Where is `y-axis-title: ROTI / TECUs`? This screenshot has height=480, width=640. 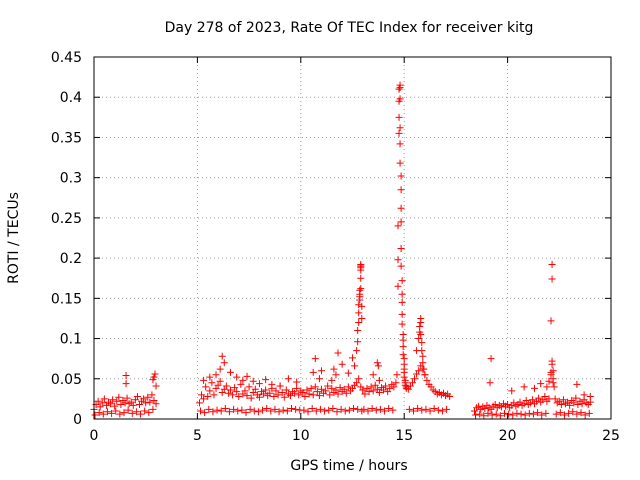 y-axis-title: ROTI / TECUs is located at coordinates (14, 238).